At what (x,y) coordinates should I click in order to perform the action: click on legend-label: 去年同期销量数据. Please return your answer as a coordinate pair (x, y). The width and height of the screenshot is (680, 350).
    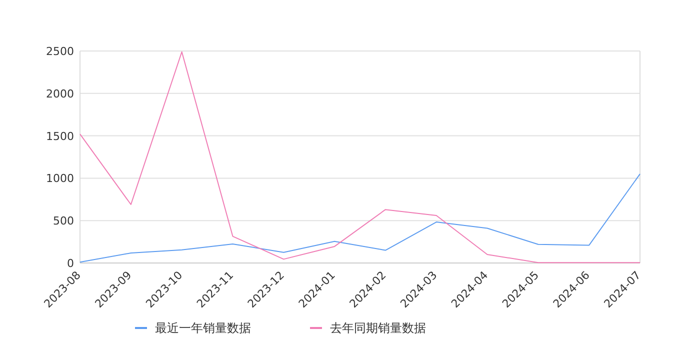
    Looking at the image, I should click on (378, 328).